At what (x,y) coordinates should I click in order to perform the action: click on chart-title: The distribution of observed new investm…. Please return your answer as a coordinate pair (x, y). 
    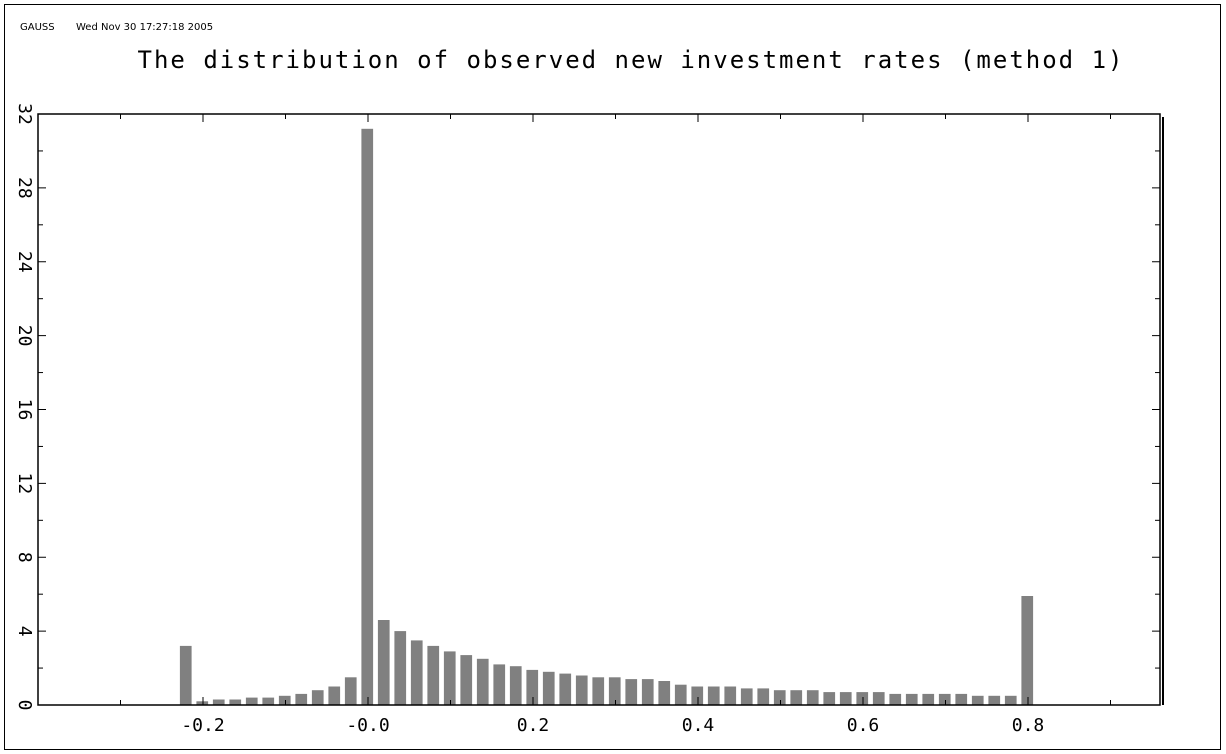
    Looking at the image, I should click on (631, 60).